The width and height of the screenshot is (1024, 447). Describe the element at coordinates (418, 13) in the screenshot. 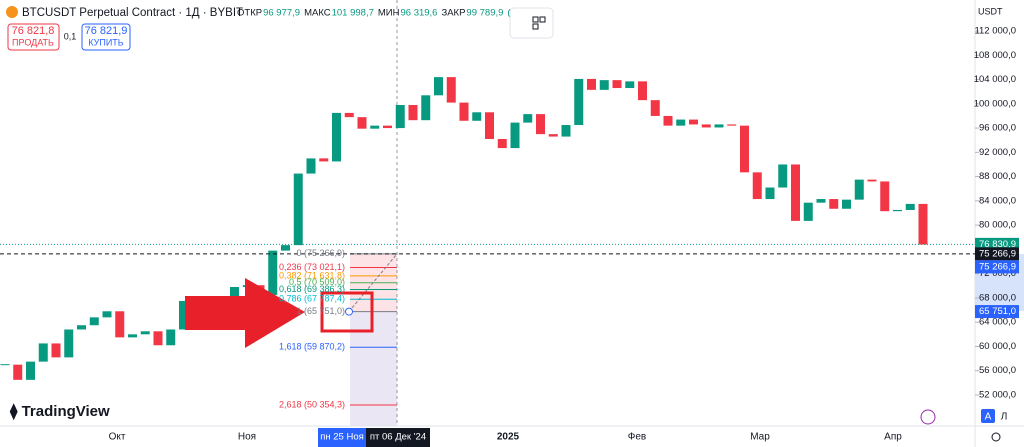

I see `ohlc-value: 96 319,6` at that location.